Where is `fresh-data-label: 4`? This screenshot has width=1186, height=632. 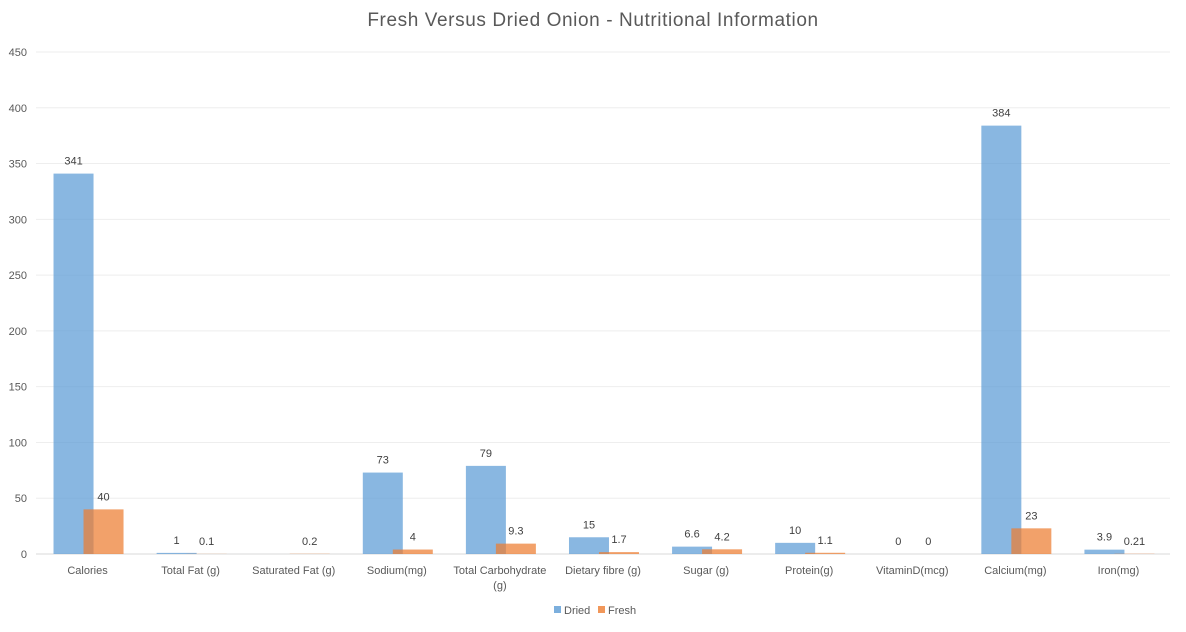
fresh-data-label: 4 is located at coordinates (413, 538).